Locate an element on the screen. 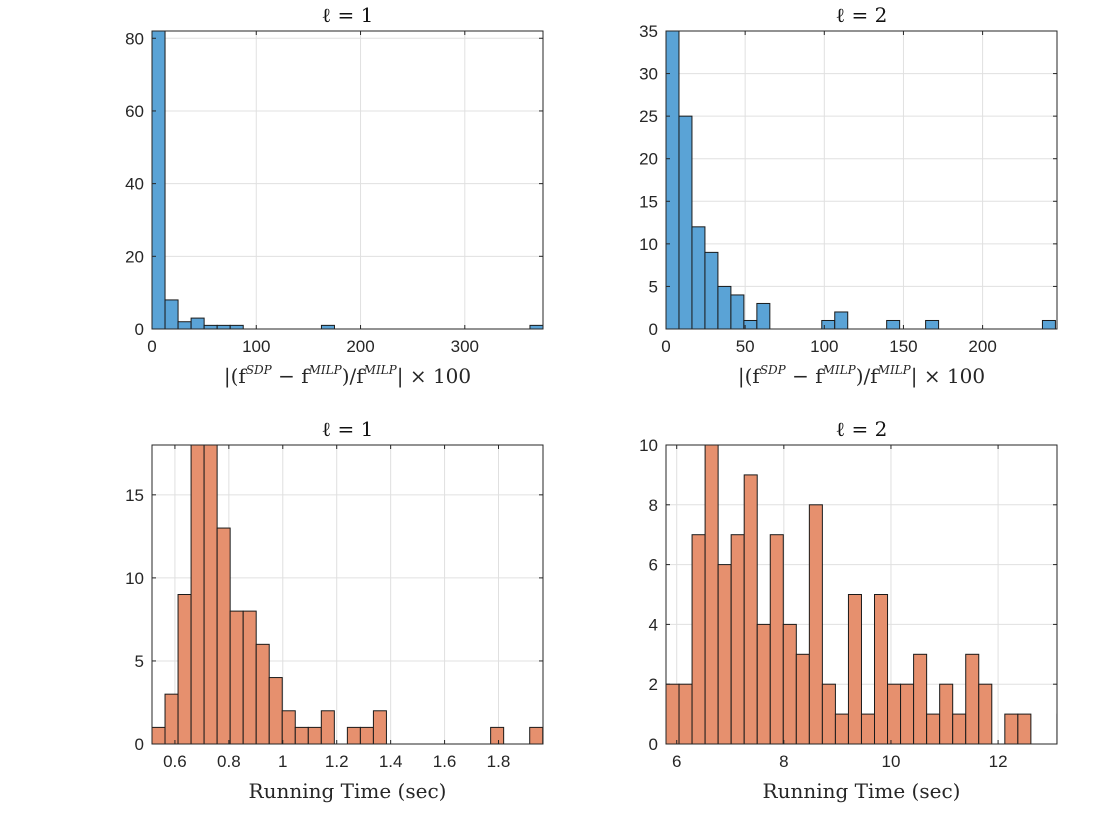  chart-bottom-right-axes-box is located at coordinates (861, 594).